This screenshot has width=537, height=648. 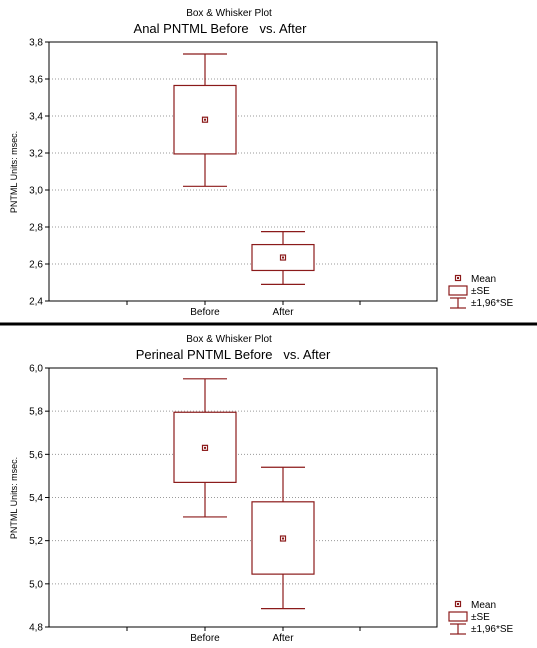 What do you see at coordinates (36, 265) in the screenshot?
I see `y-tick-label: 2,6` at bounding box center [36, 265].